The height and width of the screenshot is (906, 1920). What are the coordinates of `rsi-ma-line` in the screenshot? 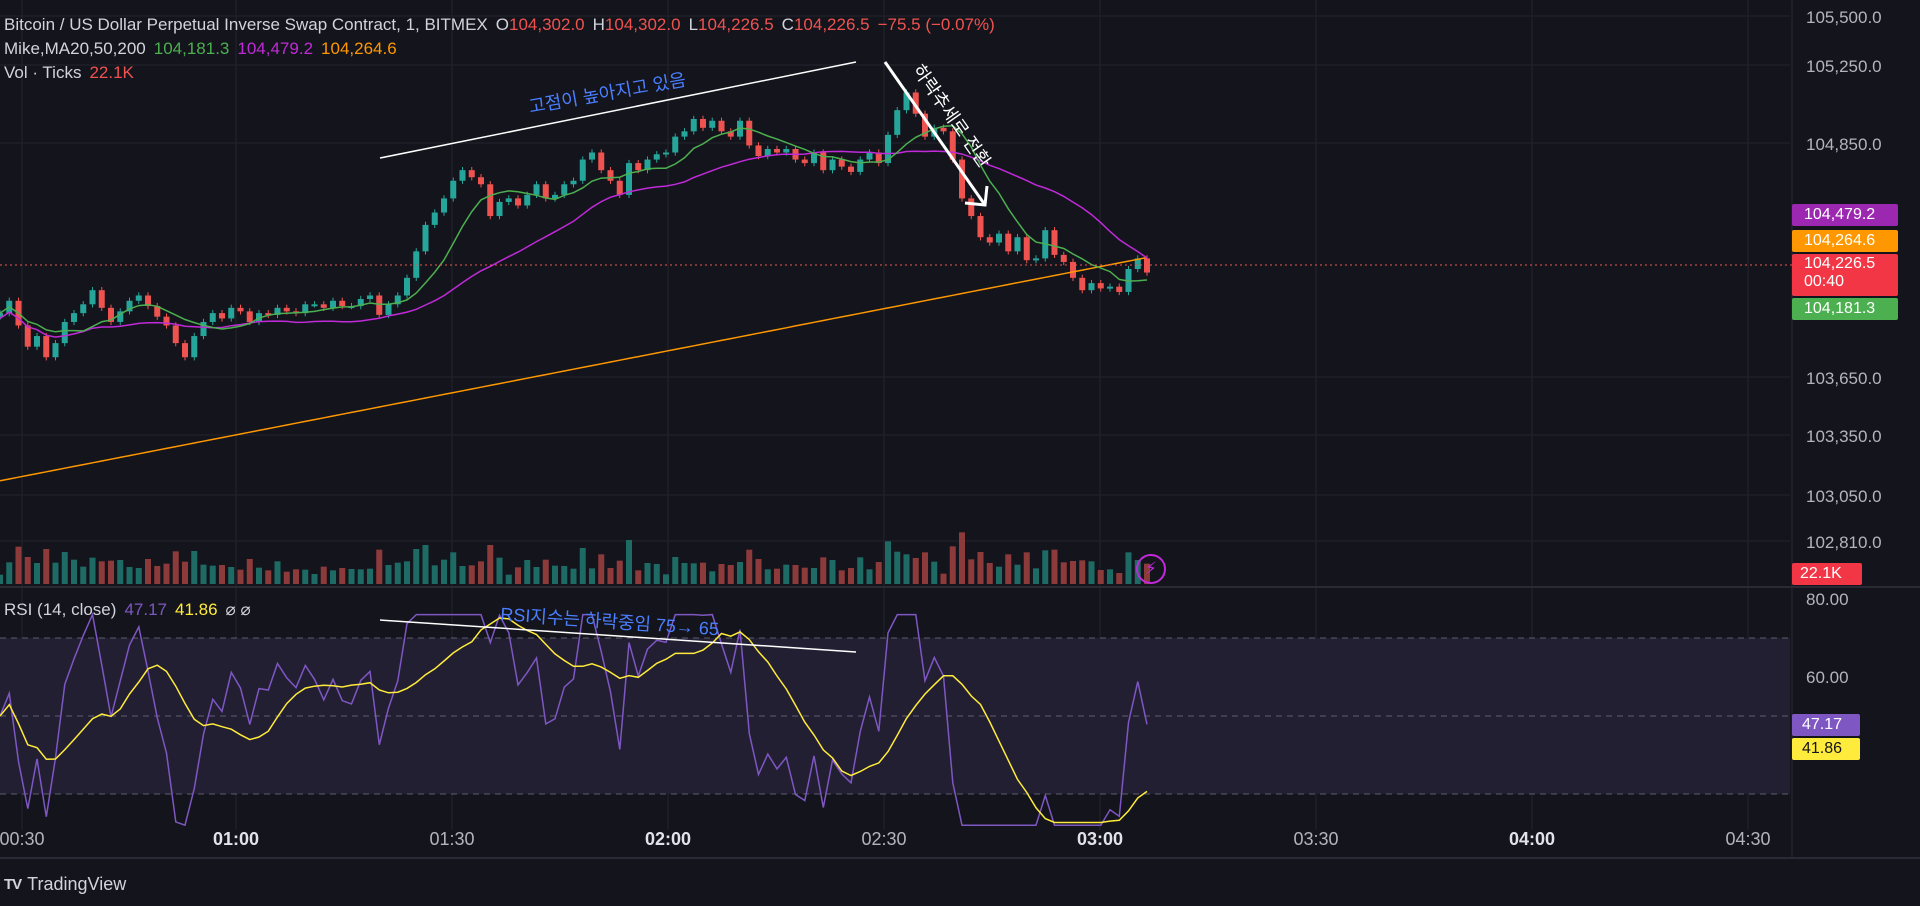 It's located at (574, 720).